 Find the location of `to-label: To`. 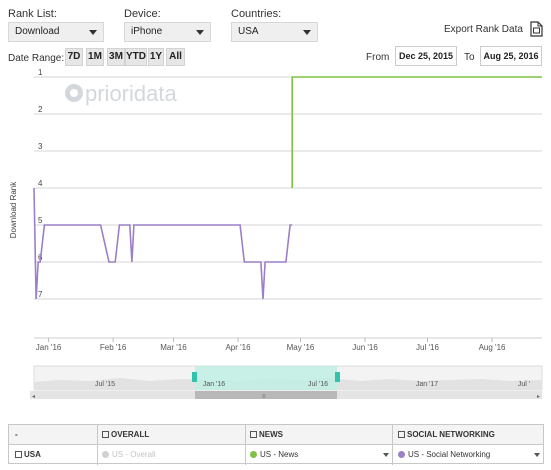

to-label: To is located at coordinates (469, 57).